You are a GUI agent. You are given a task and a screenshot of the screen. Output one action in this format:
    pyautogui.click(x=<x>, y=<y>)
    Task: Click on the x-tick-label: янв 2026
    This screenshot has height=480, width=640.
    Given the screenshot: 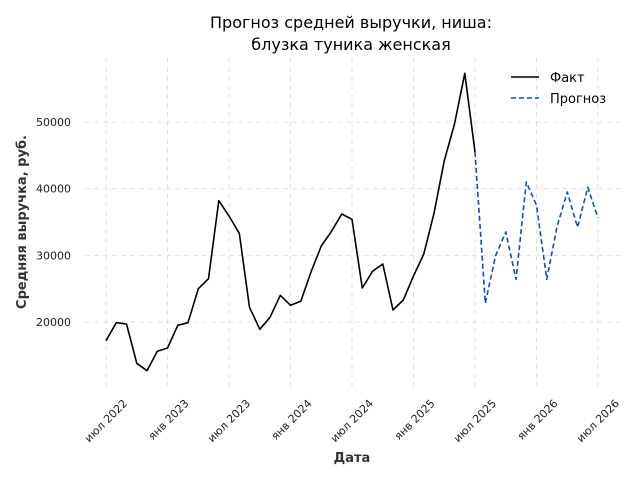 What is the action you would take?
    pyautogui.click(x=538, y=420)
    